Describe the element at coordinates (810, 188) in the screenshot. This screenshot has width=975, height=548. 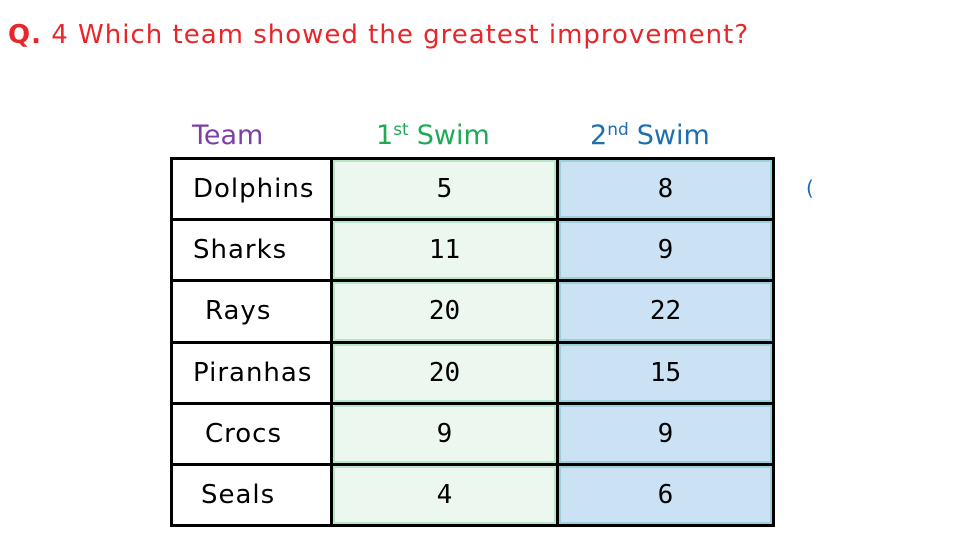
I see `margin-mark: (` at that location.